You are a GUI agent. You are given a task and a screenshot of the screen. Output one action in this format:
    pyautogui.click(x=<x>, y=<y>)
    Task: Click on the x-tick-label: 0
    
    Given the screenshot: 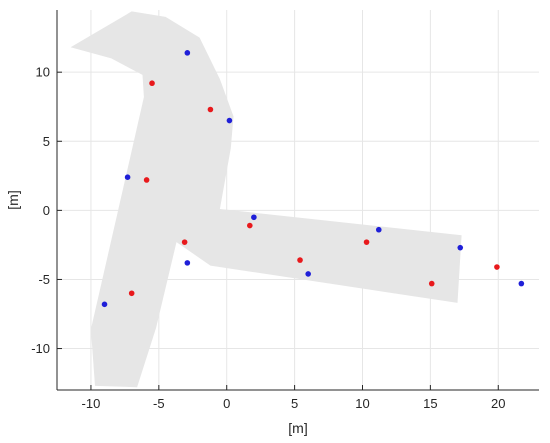 What is the action you would take?
    pyautogui.click(x=226, y=403)
    